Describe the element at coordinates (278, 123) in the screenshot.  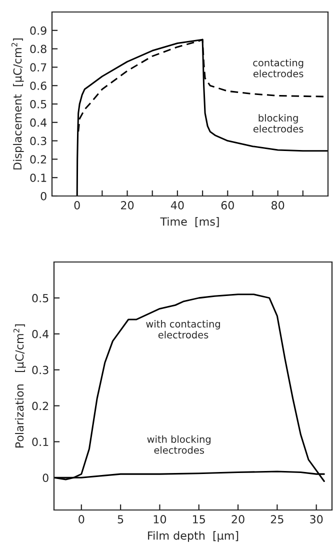
I see `annotation: blocking electrodes` at that location.